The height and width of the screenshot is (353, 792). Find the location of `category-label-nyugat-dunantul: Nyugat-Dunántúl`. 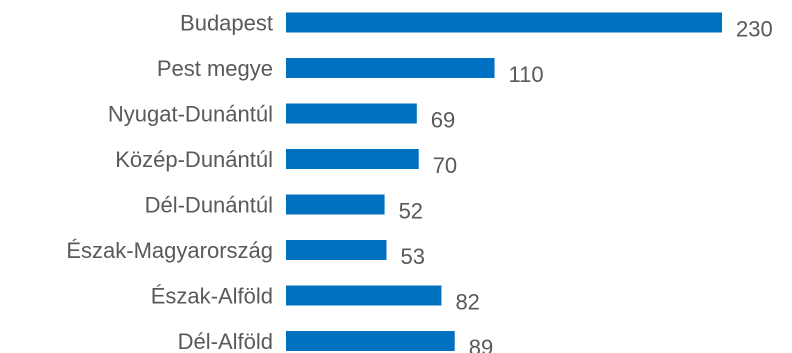

category-label-nyugat-dunantul: Nyugat-Dunántúl is located at coordinates (190, 114).